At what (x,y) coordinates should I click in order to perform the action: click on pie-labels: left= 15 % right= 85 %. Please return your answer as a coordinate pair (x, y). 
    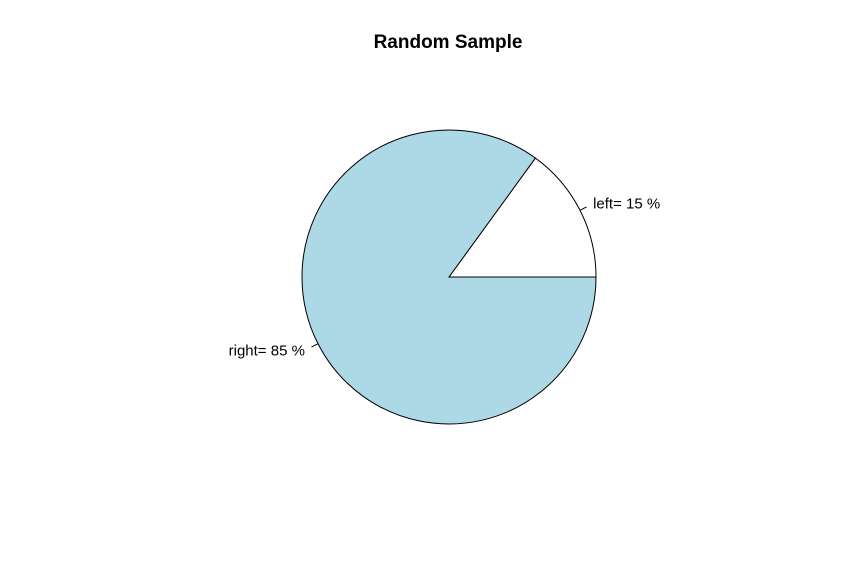
    Looking at the image, I should click on (445, 278).